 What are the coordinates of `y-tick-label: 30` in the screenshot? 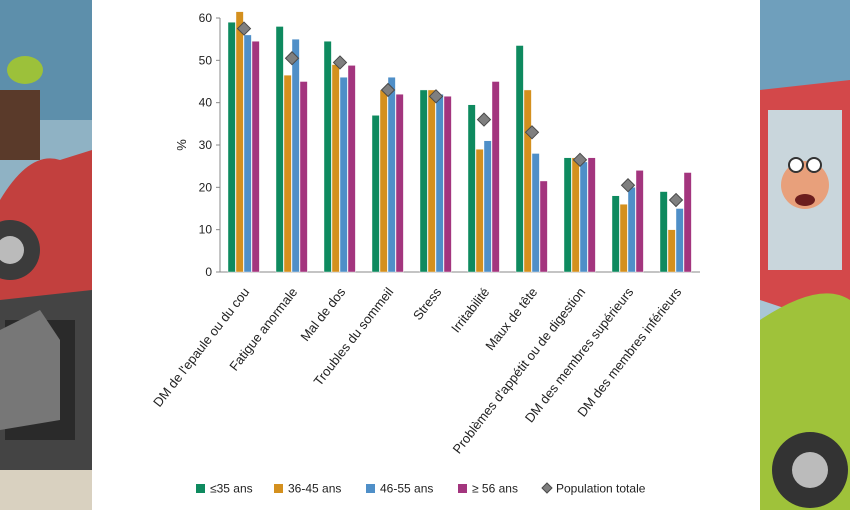 It's located at (206, 145).